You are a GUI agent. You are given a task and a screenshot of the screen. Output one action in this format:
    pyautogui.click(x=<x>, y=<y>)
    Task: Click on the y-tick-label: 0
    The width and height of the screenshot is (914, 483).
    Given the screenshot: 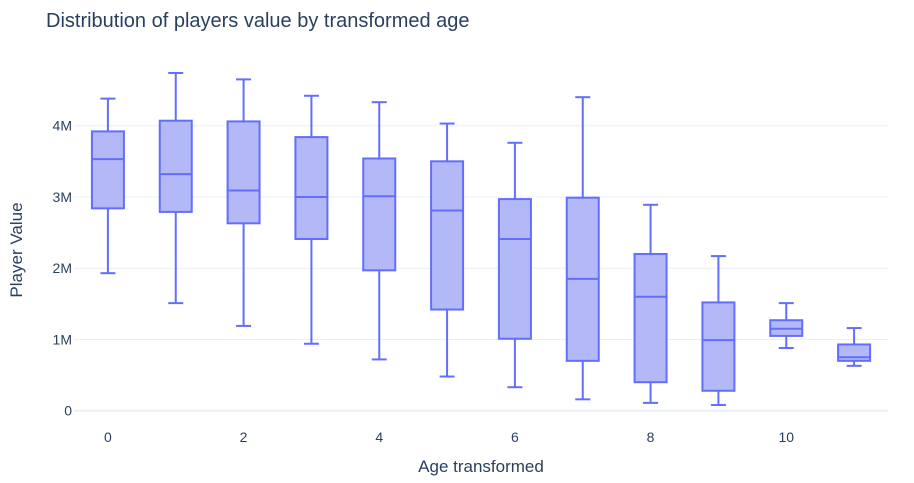 What is the action you would take?
    pyautogui.click(x=68, y=411)
    